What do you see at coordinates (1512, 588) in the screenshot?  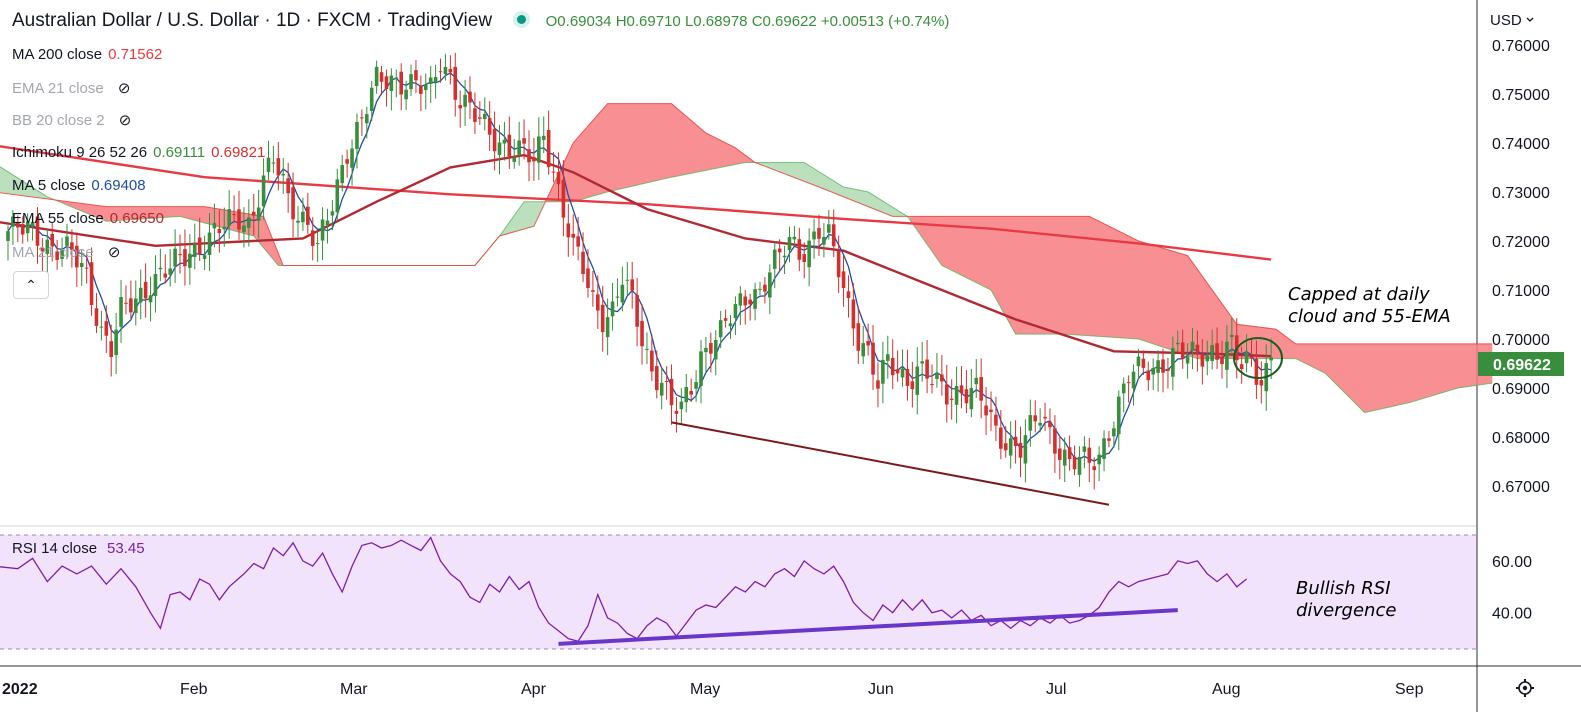 I see `rsi-axis: 60.00 40.00` at bounding box center [1512, 588].